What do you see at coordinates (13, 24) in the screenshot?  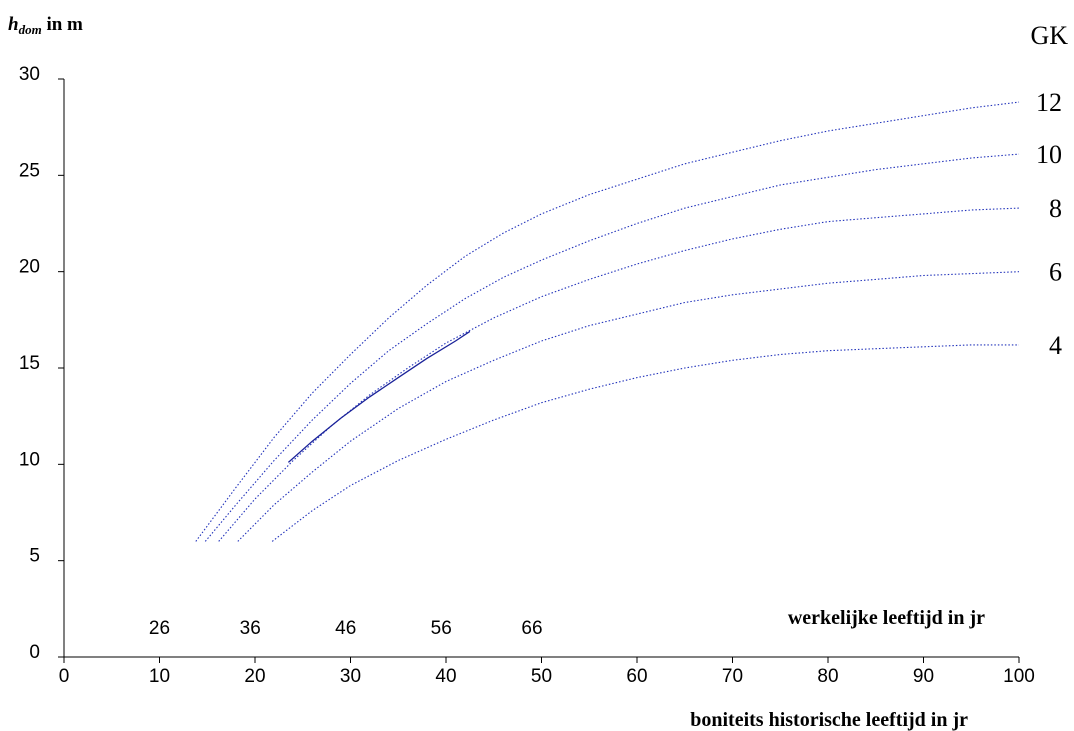 I see `y-axis-title-main: h` at bounding box center [13, 24].